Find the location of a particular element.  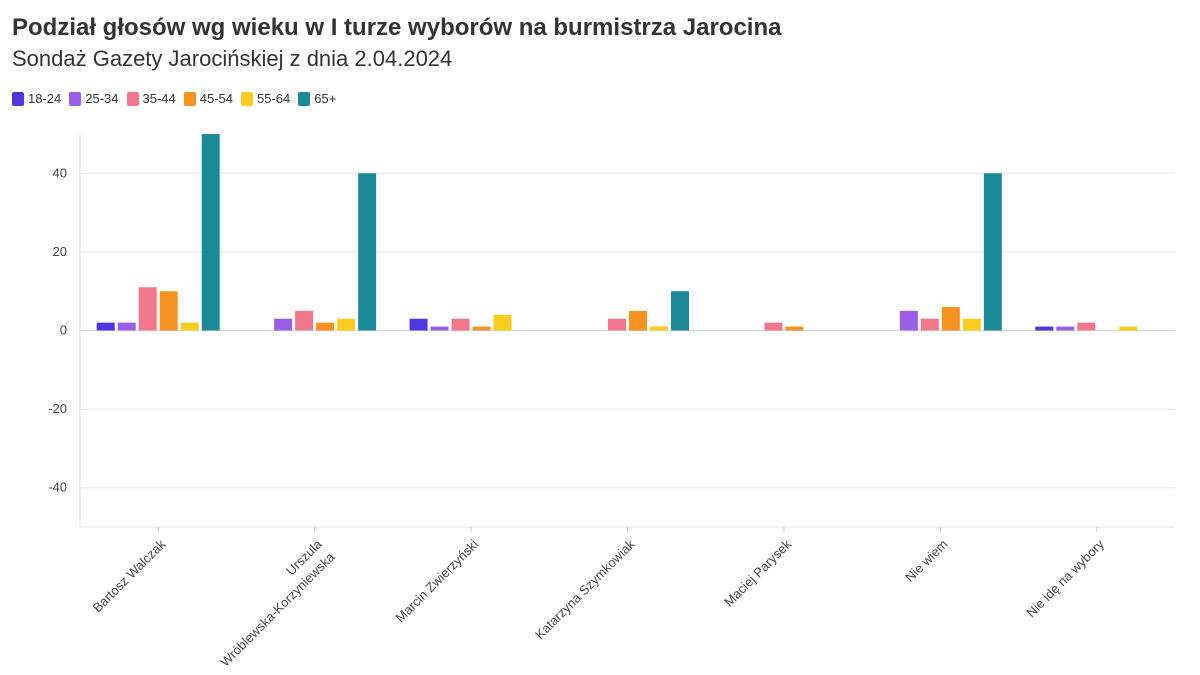

y-tick-label: 40 is located at coordinates (60, 172).